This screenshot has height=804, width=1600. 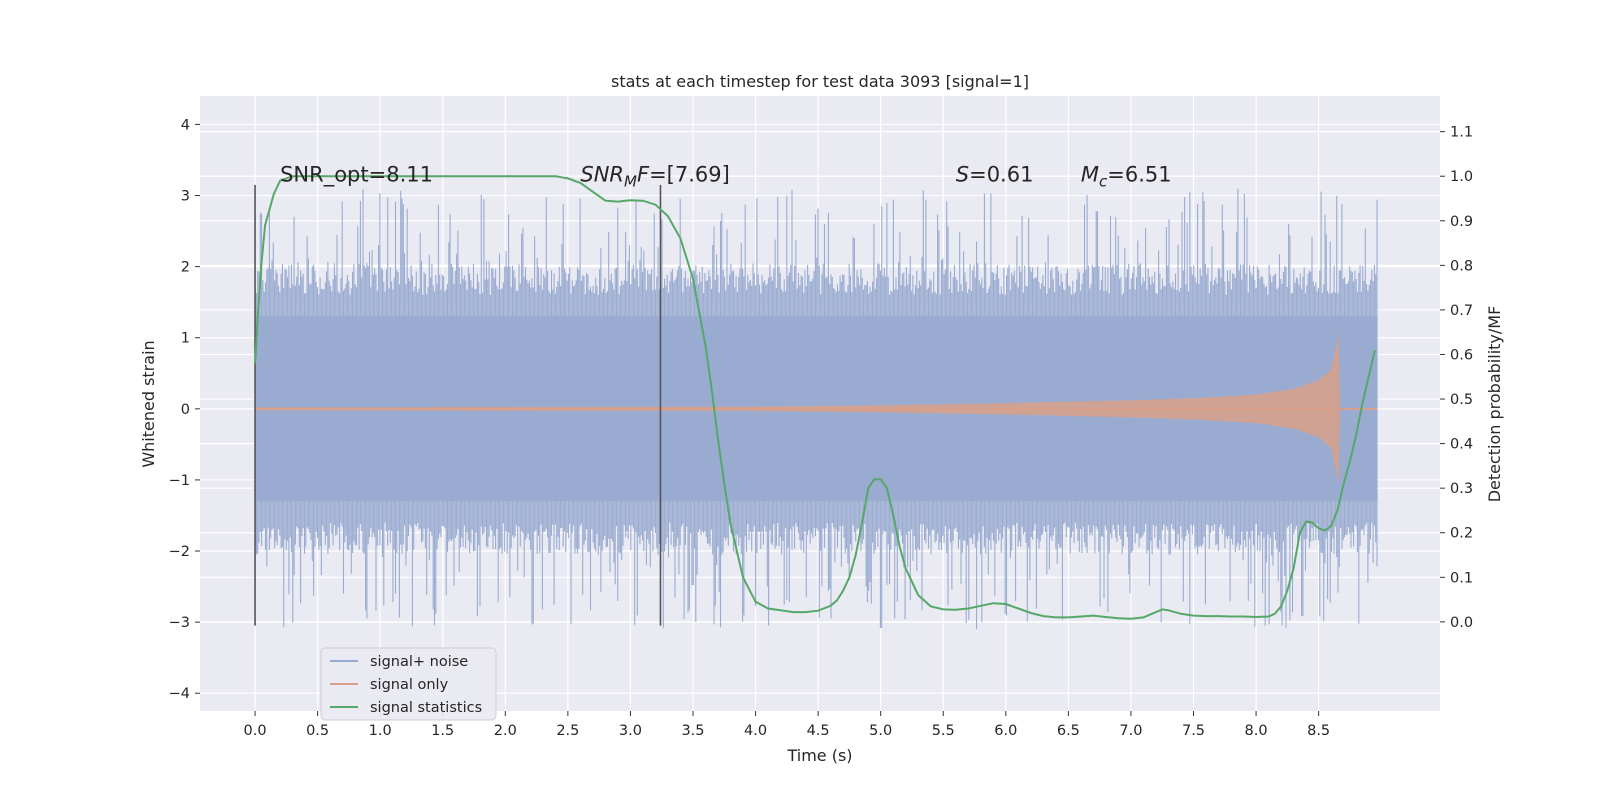 I want to click on y-axis-ticks: 4 3 2 1 0 −1 −2 −3 −4, so click(x=184, y=409).